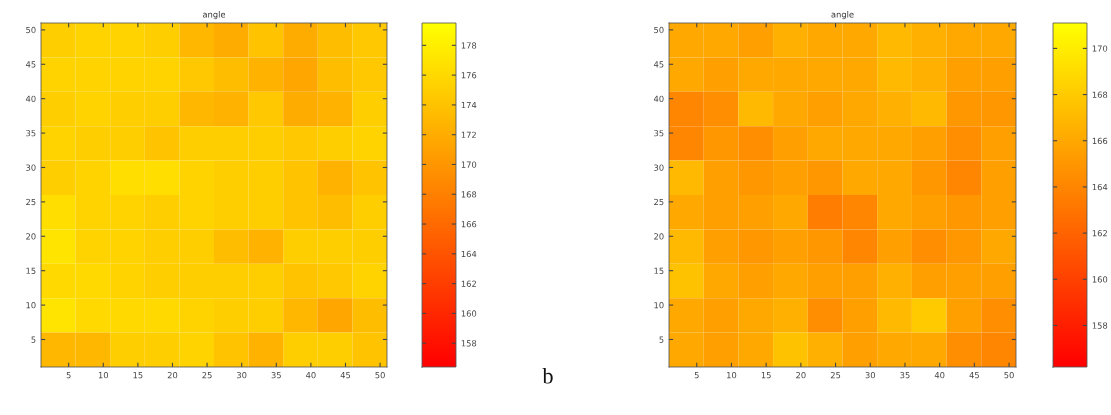 This screenshot has width=1111, height=415. Describe the element at coordinates (469, 105) in the screenshot. I see `color-bar-label: 174` at that location.